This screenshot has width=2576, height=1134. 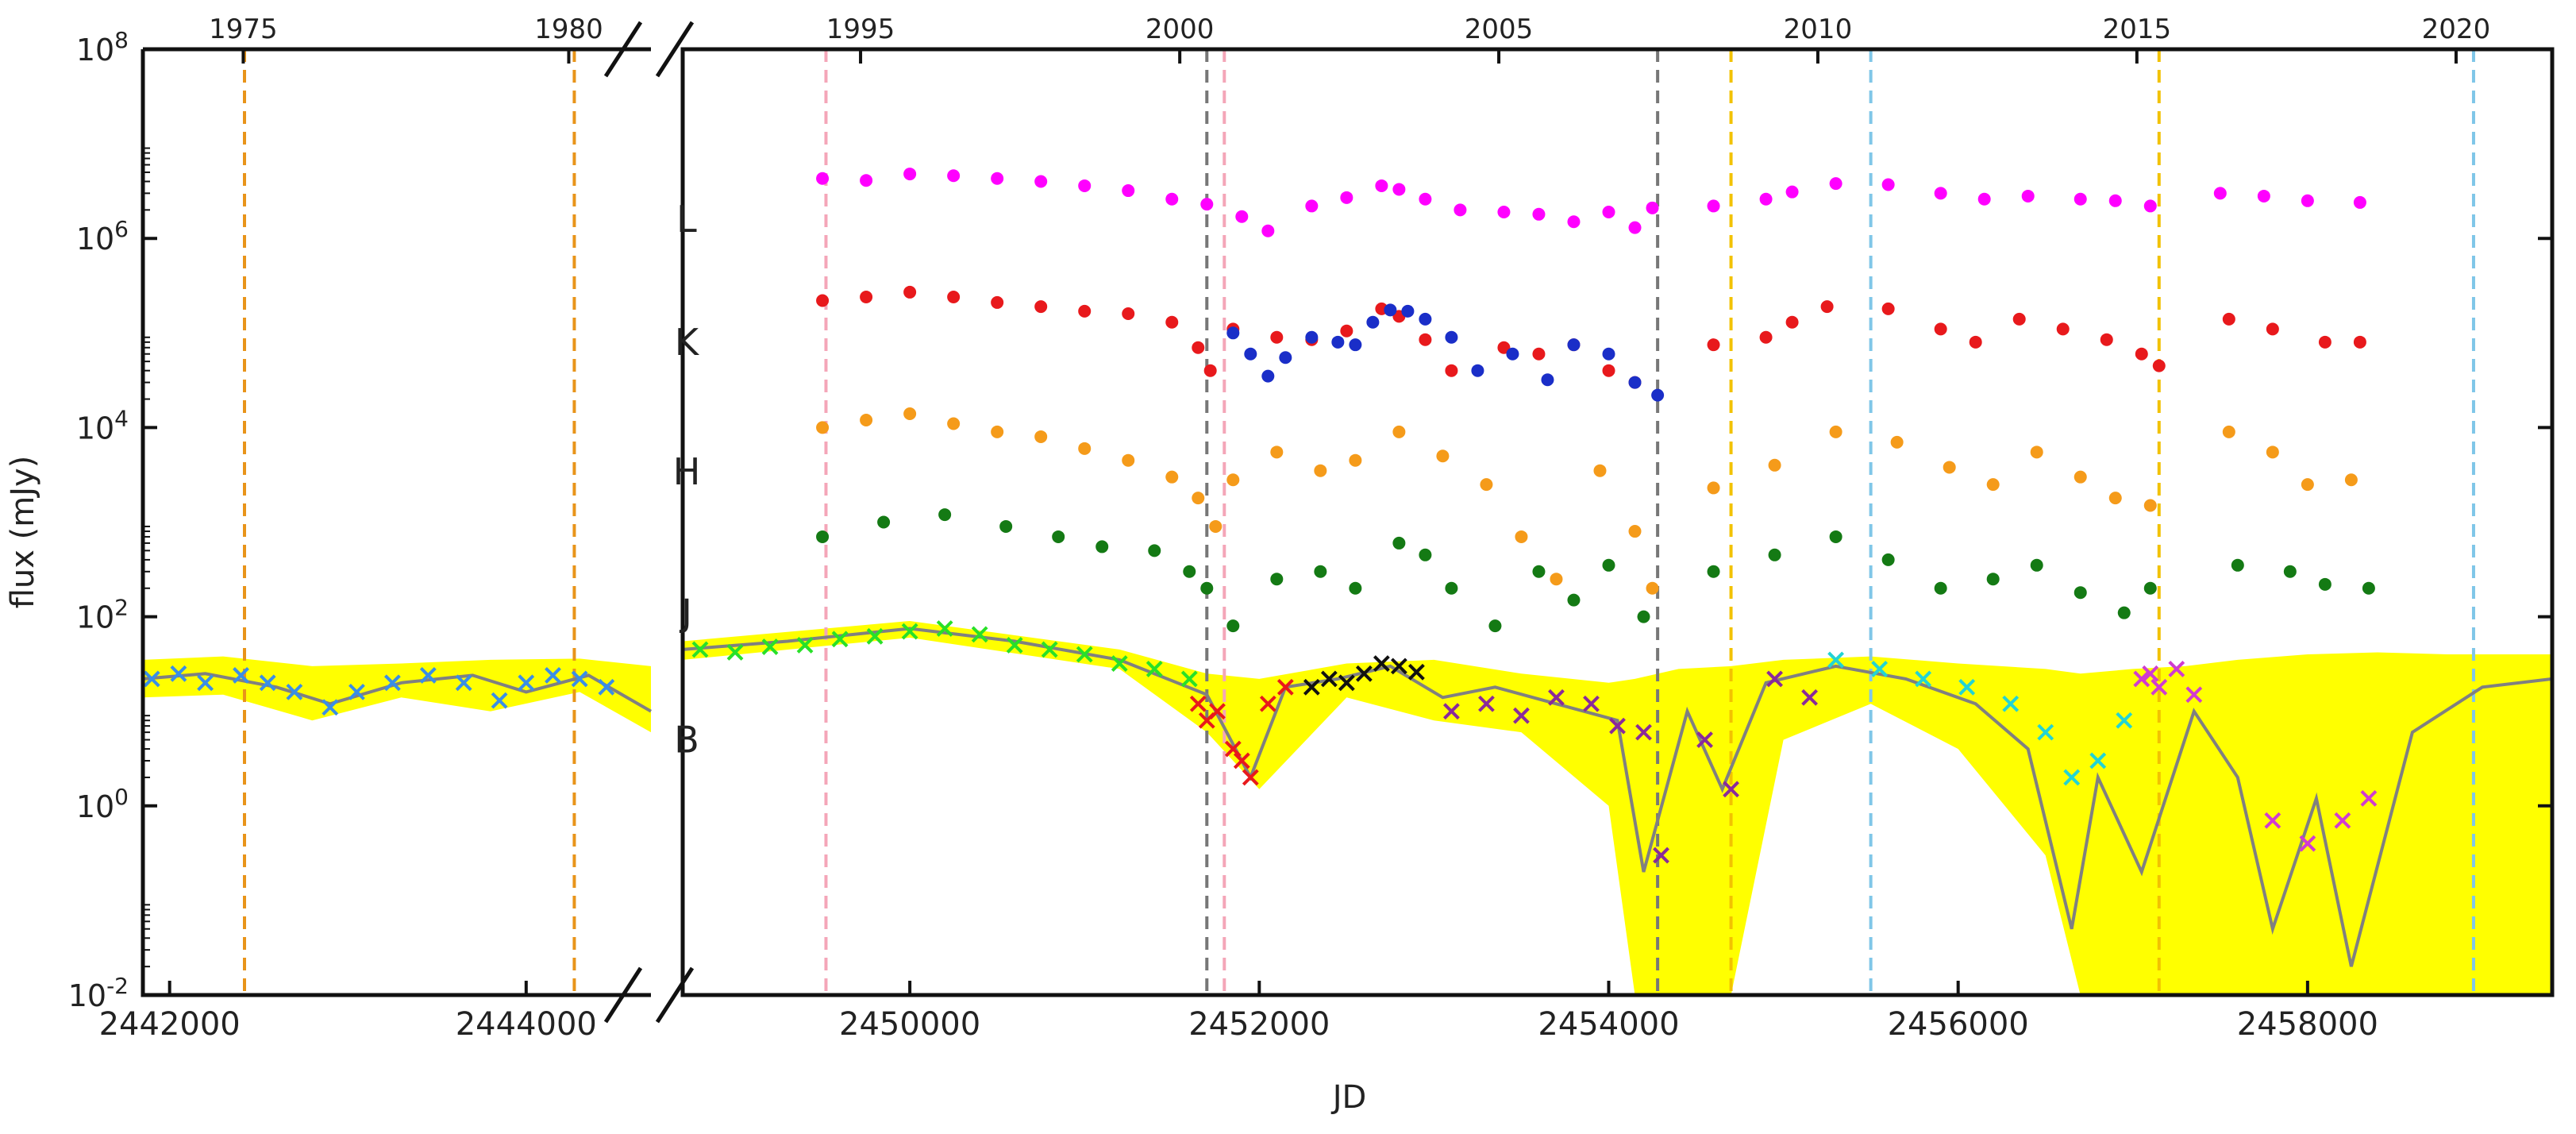 I want to click on data-point-B-cyan, so click(x=1880, y=669).